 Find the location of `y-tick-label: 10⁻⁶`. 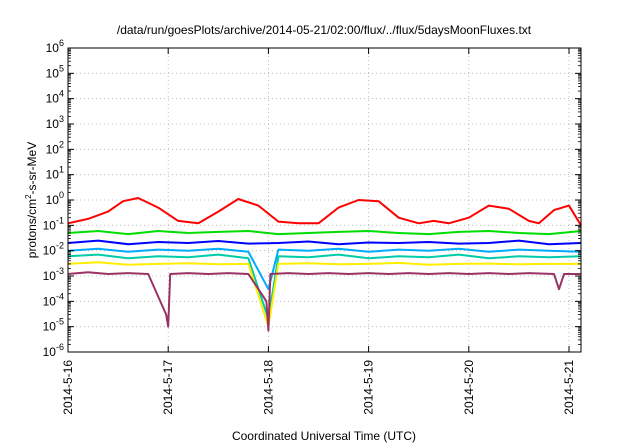

y-tick-label: 10⁻⁶ is located at coordinates (53, 350).